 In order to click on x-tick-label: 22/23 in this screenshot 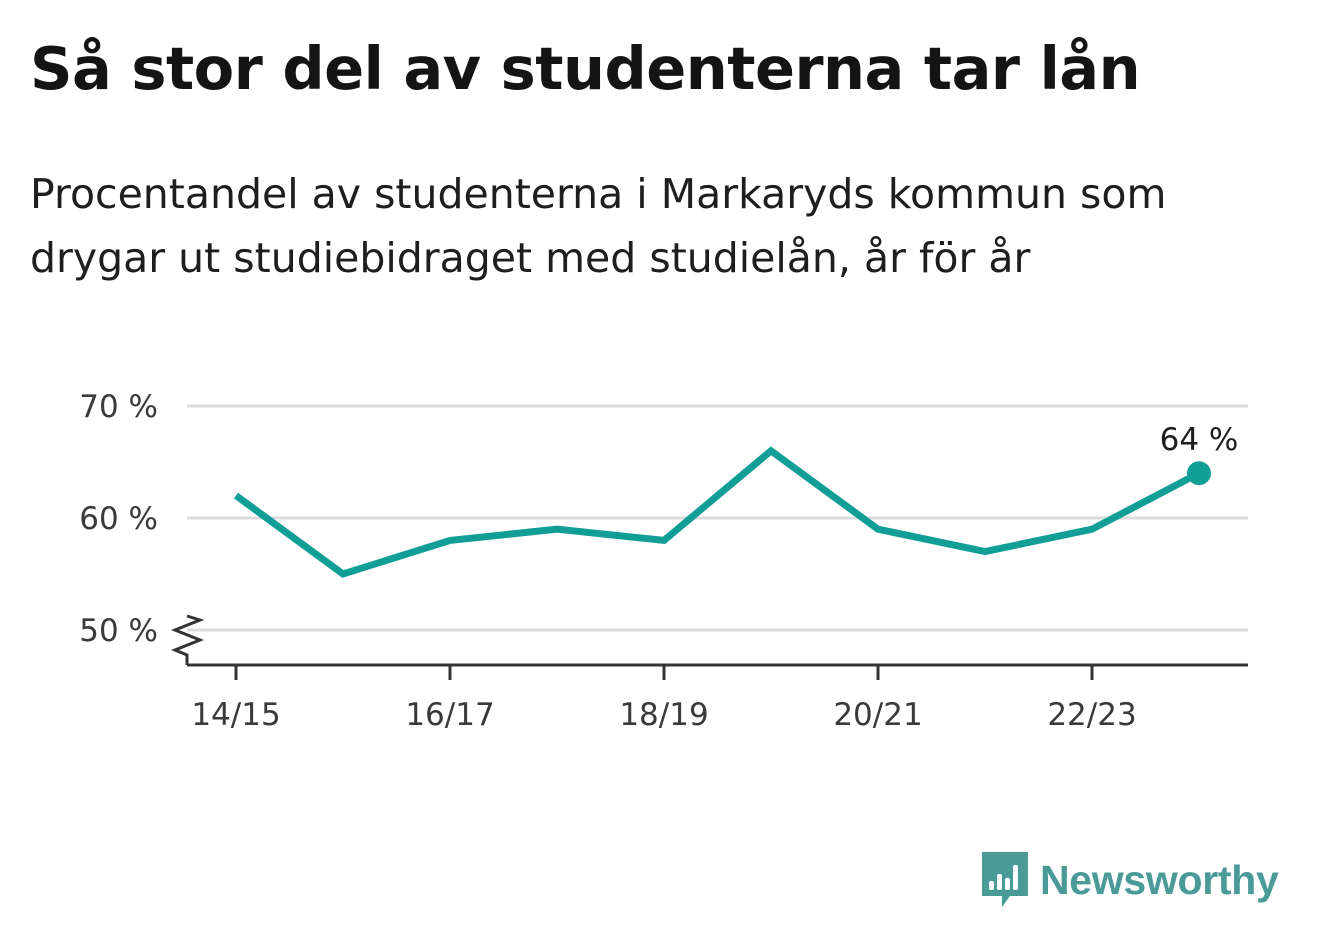, I will do `click(1091, 715)`.